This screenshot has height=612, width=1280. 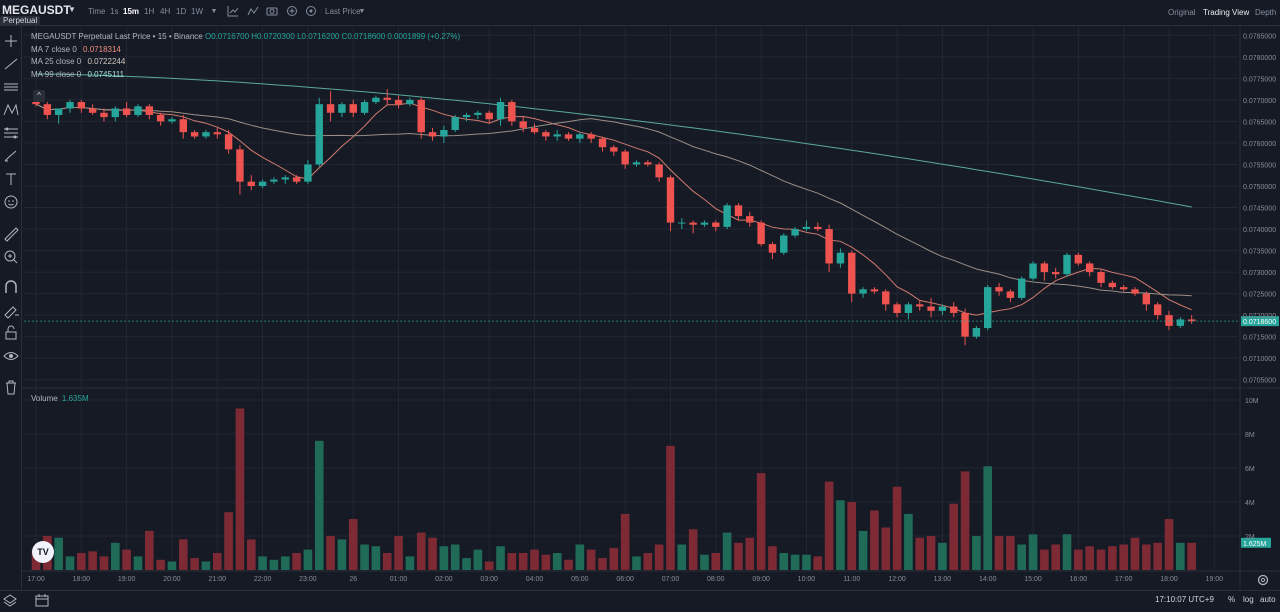 What do you see at coordinates (11, 87) in the screenshot?
I see `horizontal-lines-icon` at bounding box center [11, 87].